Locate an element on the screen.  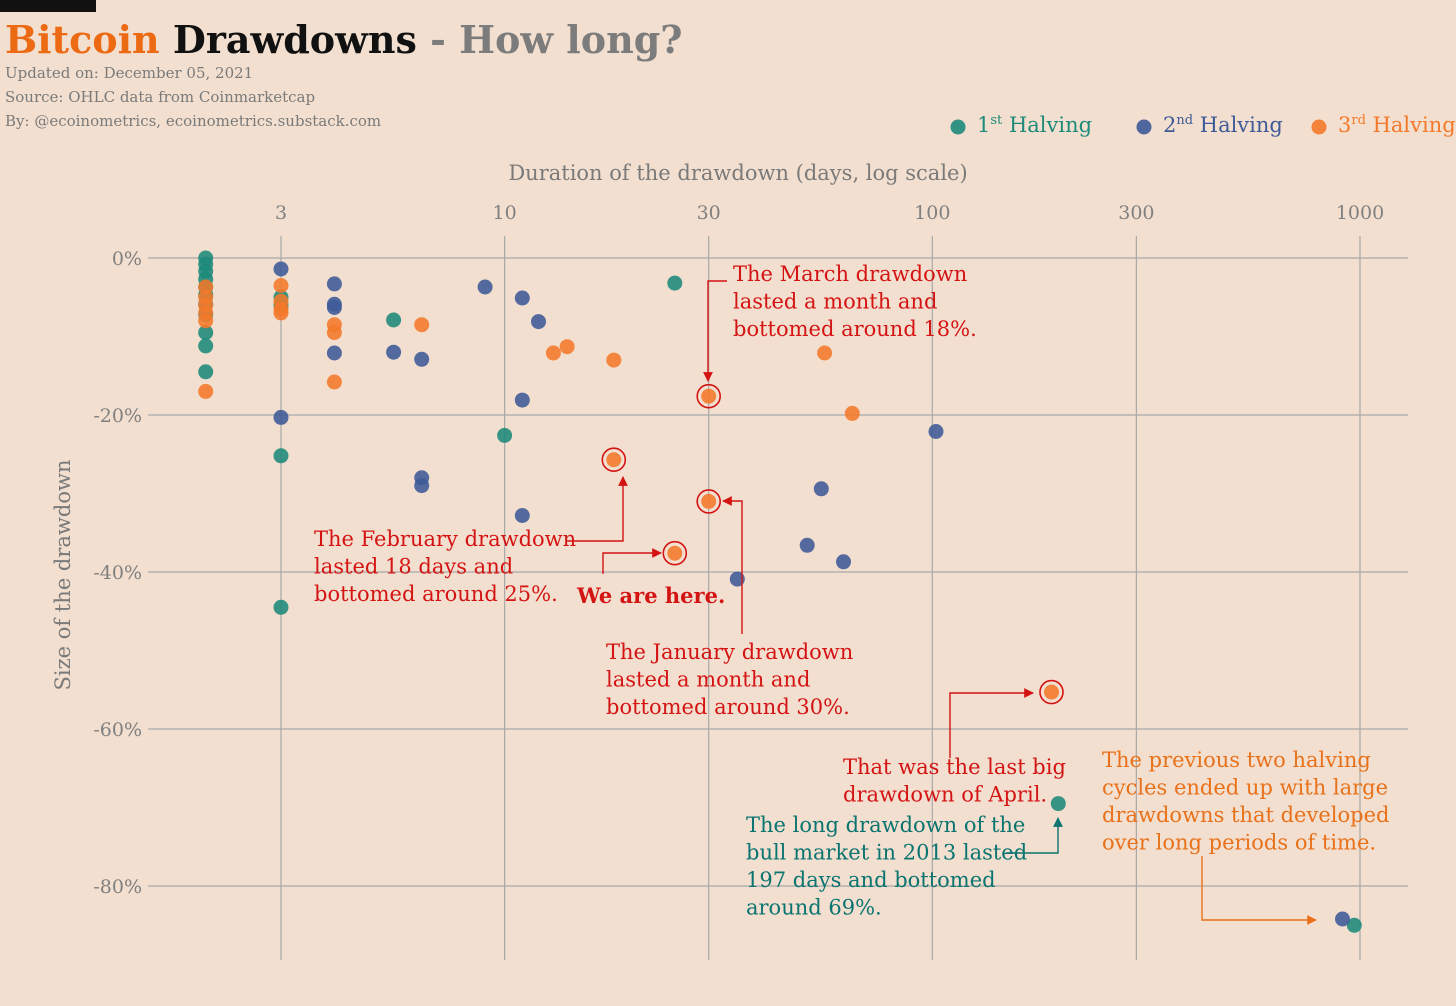
annotation-line: 197 days and bottomed is located at coordinates (871, 880).